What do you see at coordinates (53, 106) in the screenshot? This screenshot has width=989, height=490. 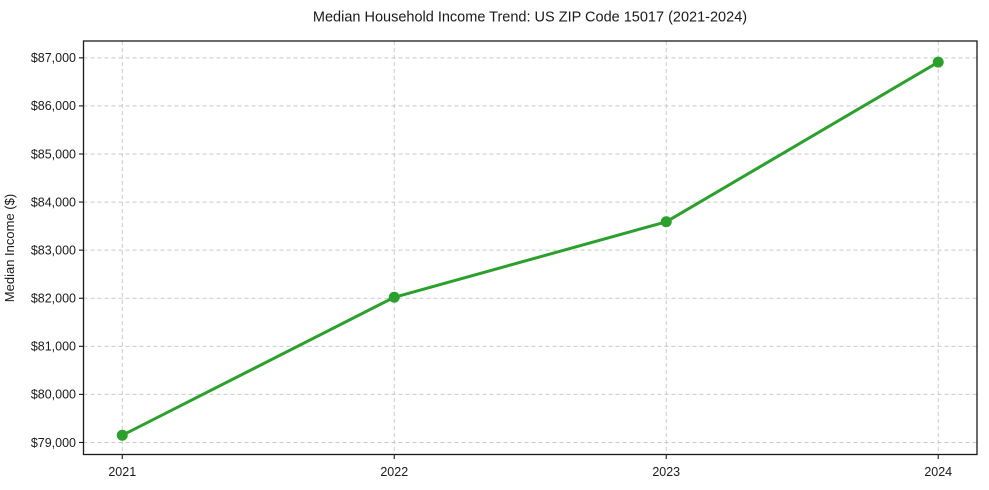 I see `y-tick-label: $86,000` at bounding box center [53, 106].